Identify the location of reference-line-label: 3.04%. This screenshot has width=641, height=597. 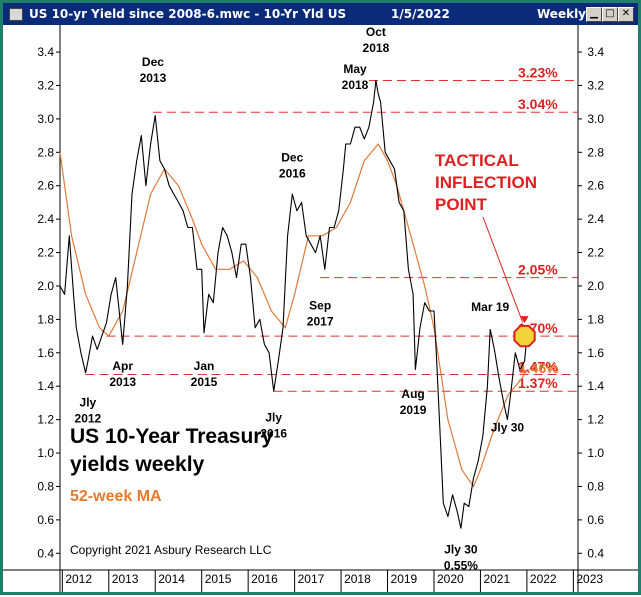
(538, 104).